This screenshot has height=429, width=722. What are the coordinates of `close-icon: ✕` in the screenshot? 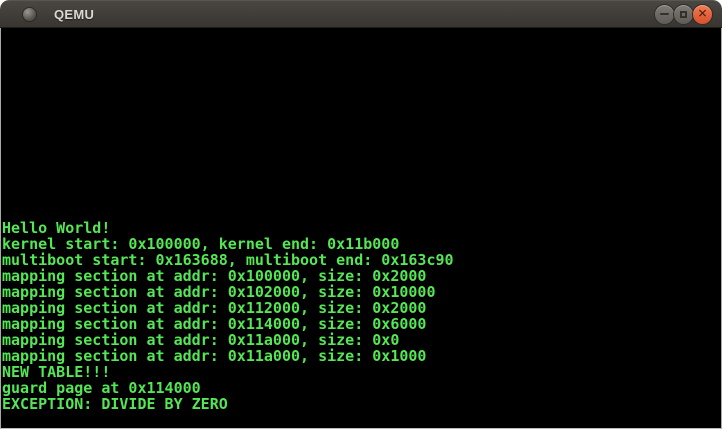 It's located at (702, 13).